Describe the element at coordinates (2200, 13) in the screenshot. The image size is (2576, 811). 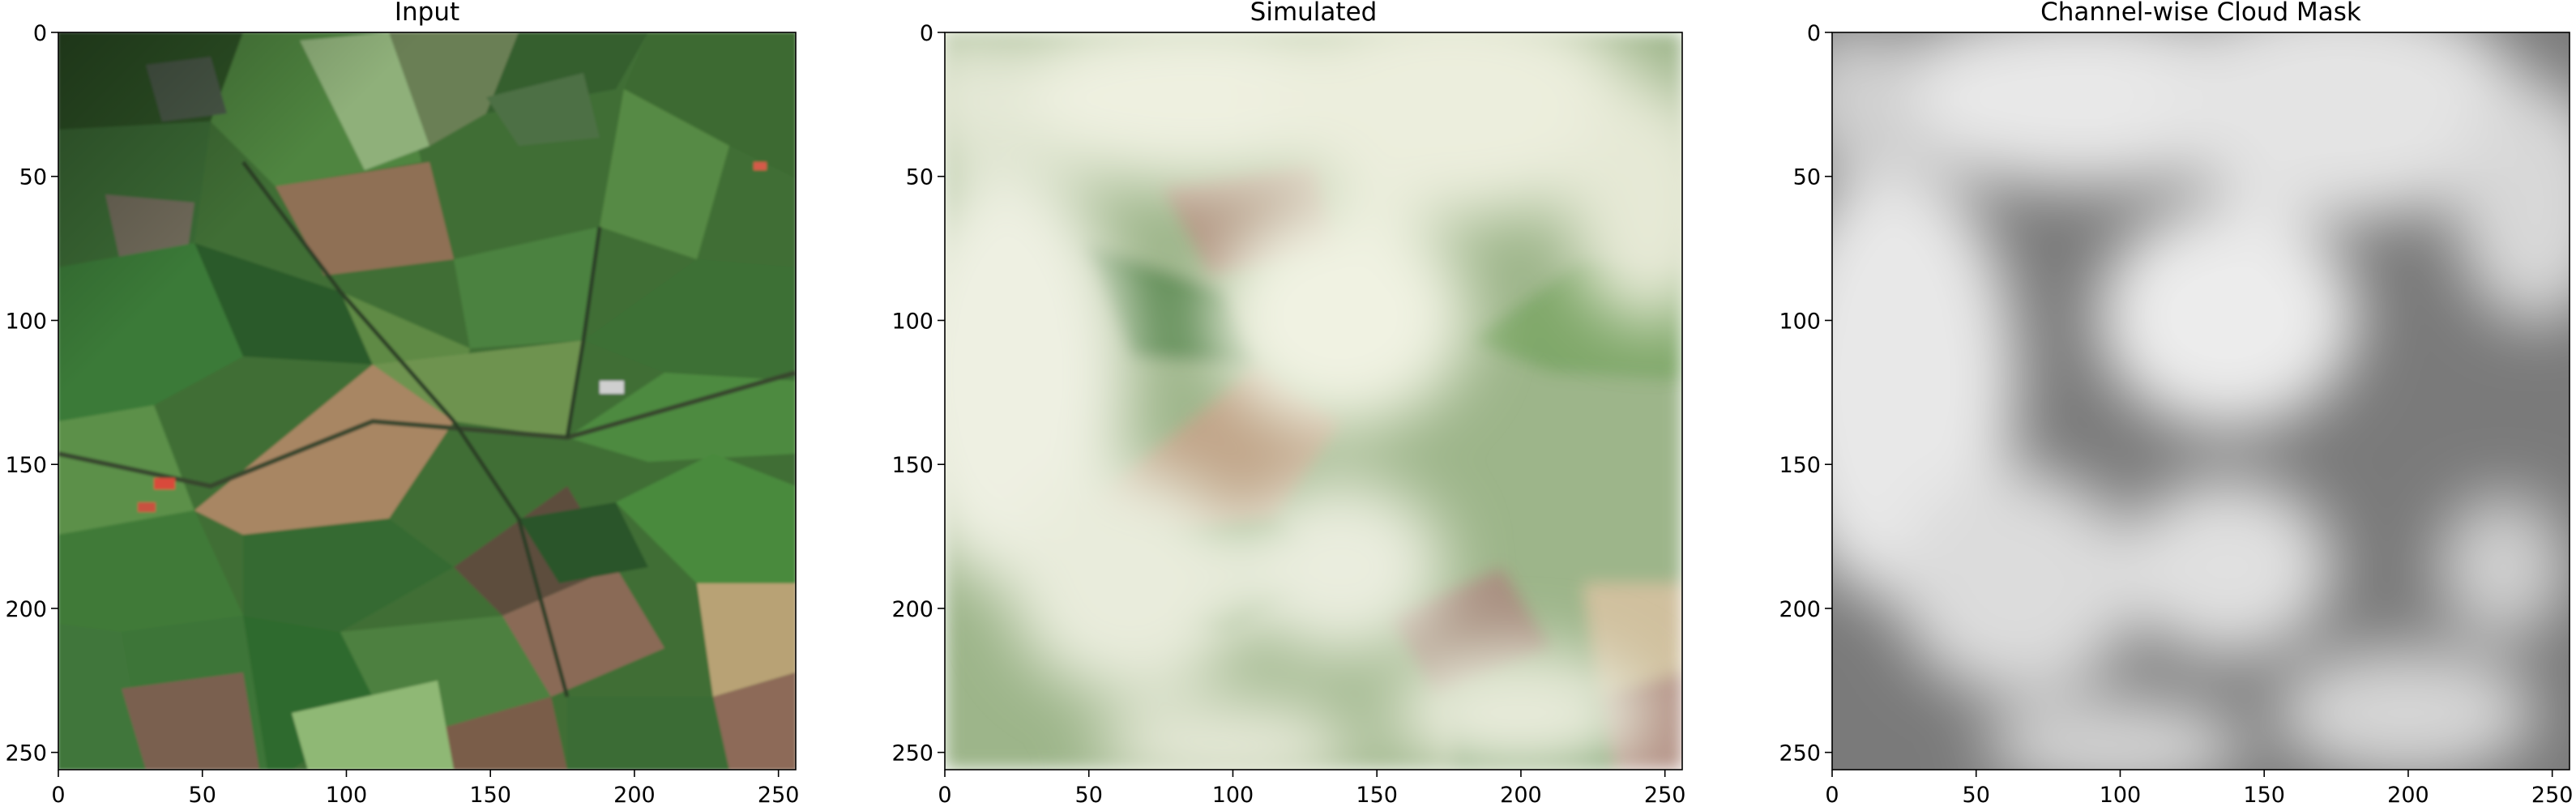
I see `panel-title: Channel-wise Cloud Mask` at that location.